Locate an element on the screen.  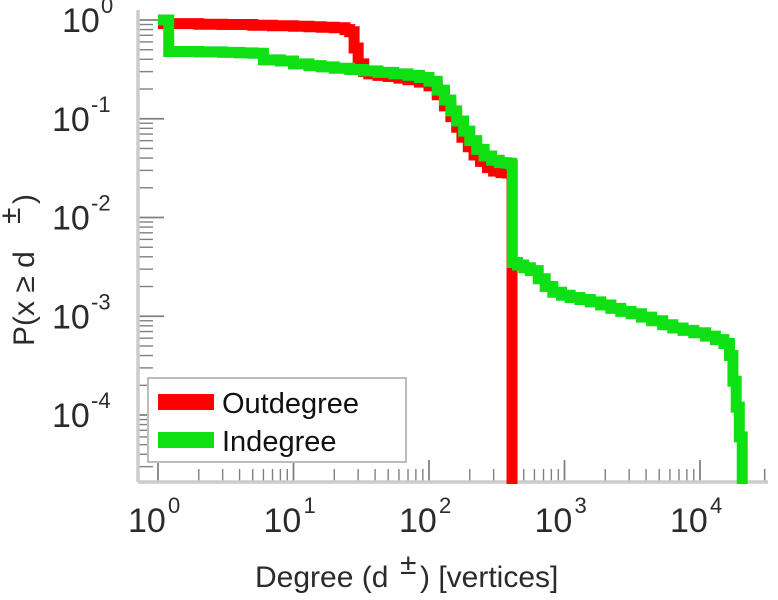
y-axis-title-main: P(x ≥ d is located at coordinates (24, 298).